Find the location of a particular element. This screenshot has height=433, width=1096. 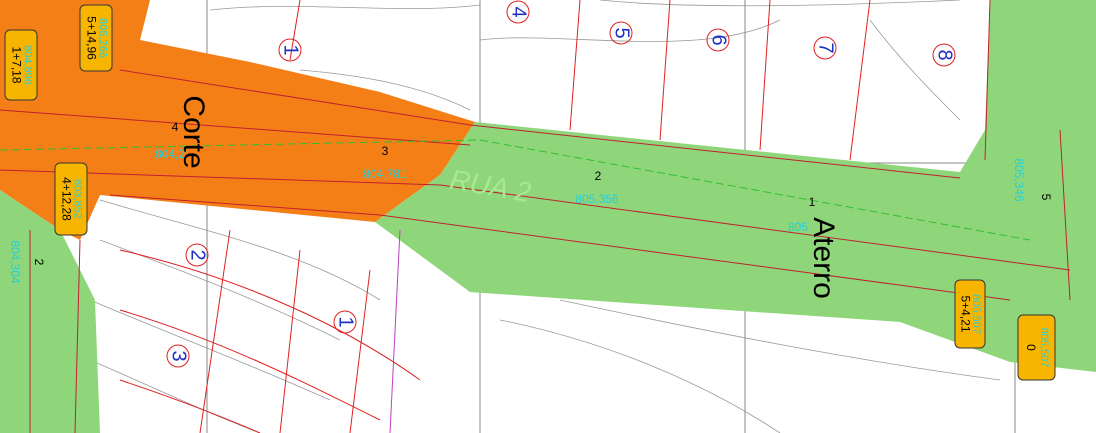

point-number: 4 is located at coordinates (175, 127).